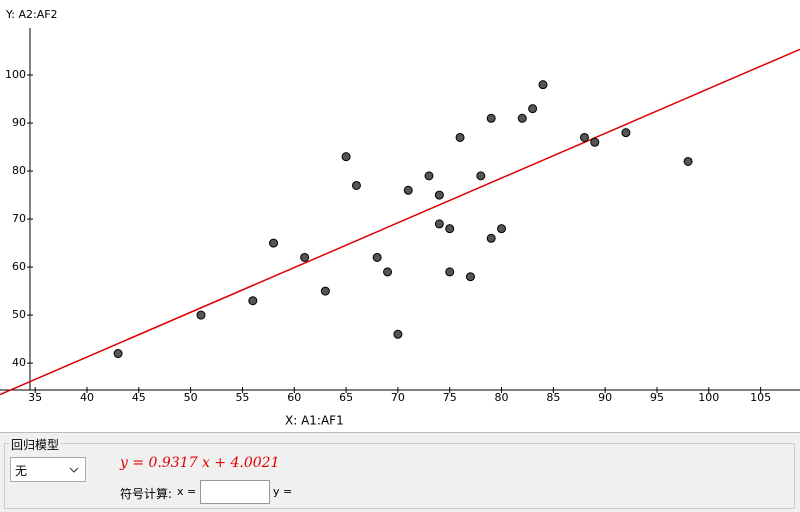  Describe the element at coordinates (31, 14) in the screenshot. I see `y-axis-label: Y: A2:AF2` at that location.